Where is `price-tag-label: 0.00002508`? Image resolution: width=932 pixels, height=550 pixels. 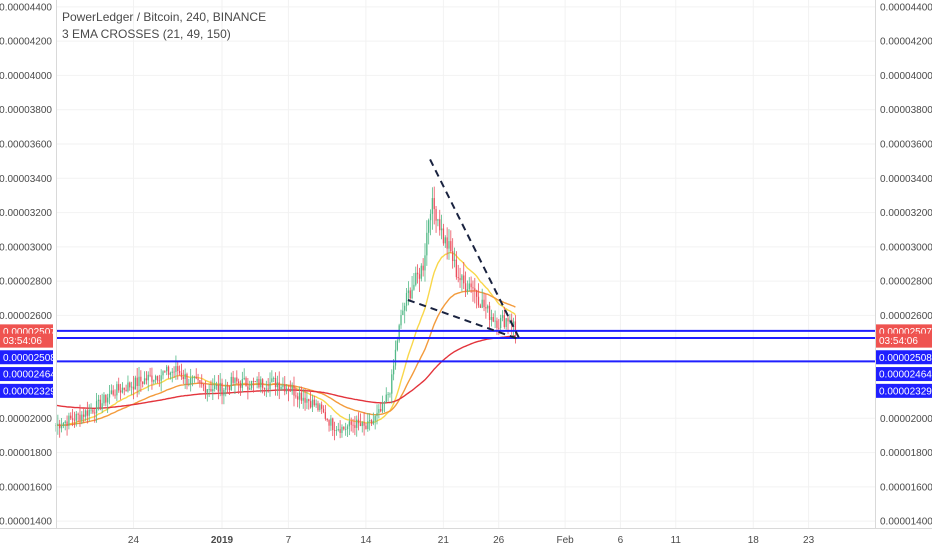
price-tag-label: 0.00002508 is located at coordinates (905, 358).